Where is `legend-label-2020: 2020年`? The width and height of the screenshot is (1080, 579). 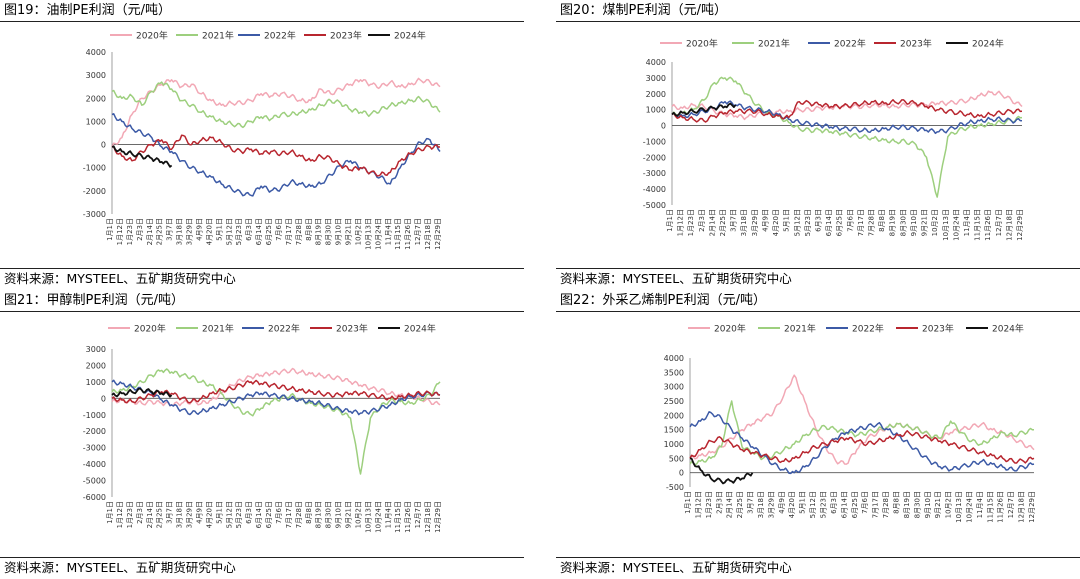
legend-label-2020: 2020年 is located at coordinates (152, 36).